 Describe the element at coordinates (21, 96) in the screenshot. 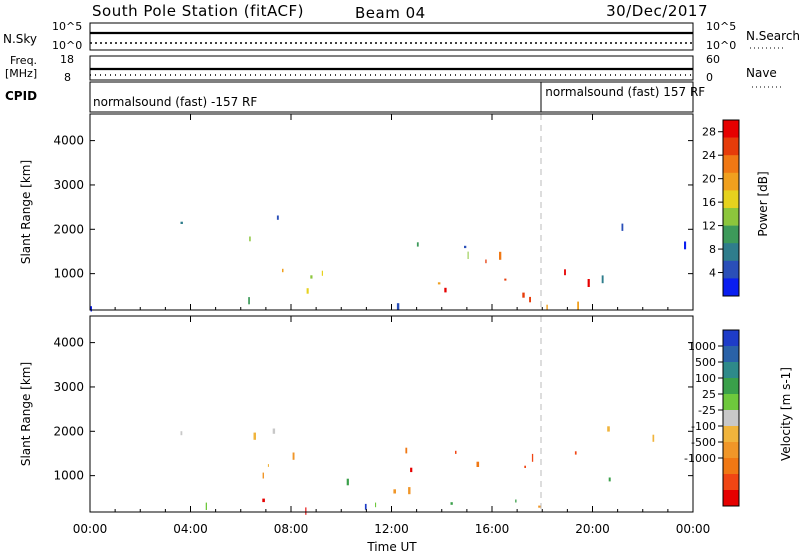

I see `cpid-label: CPID` at that location.